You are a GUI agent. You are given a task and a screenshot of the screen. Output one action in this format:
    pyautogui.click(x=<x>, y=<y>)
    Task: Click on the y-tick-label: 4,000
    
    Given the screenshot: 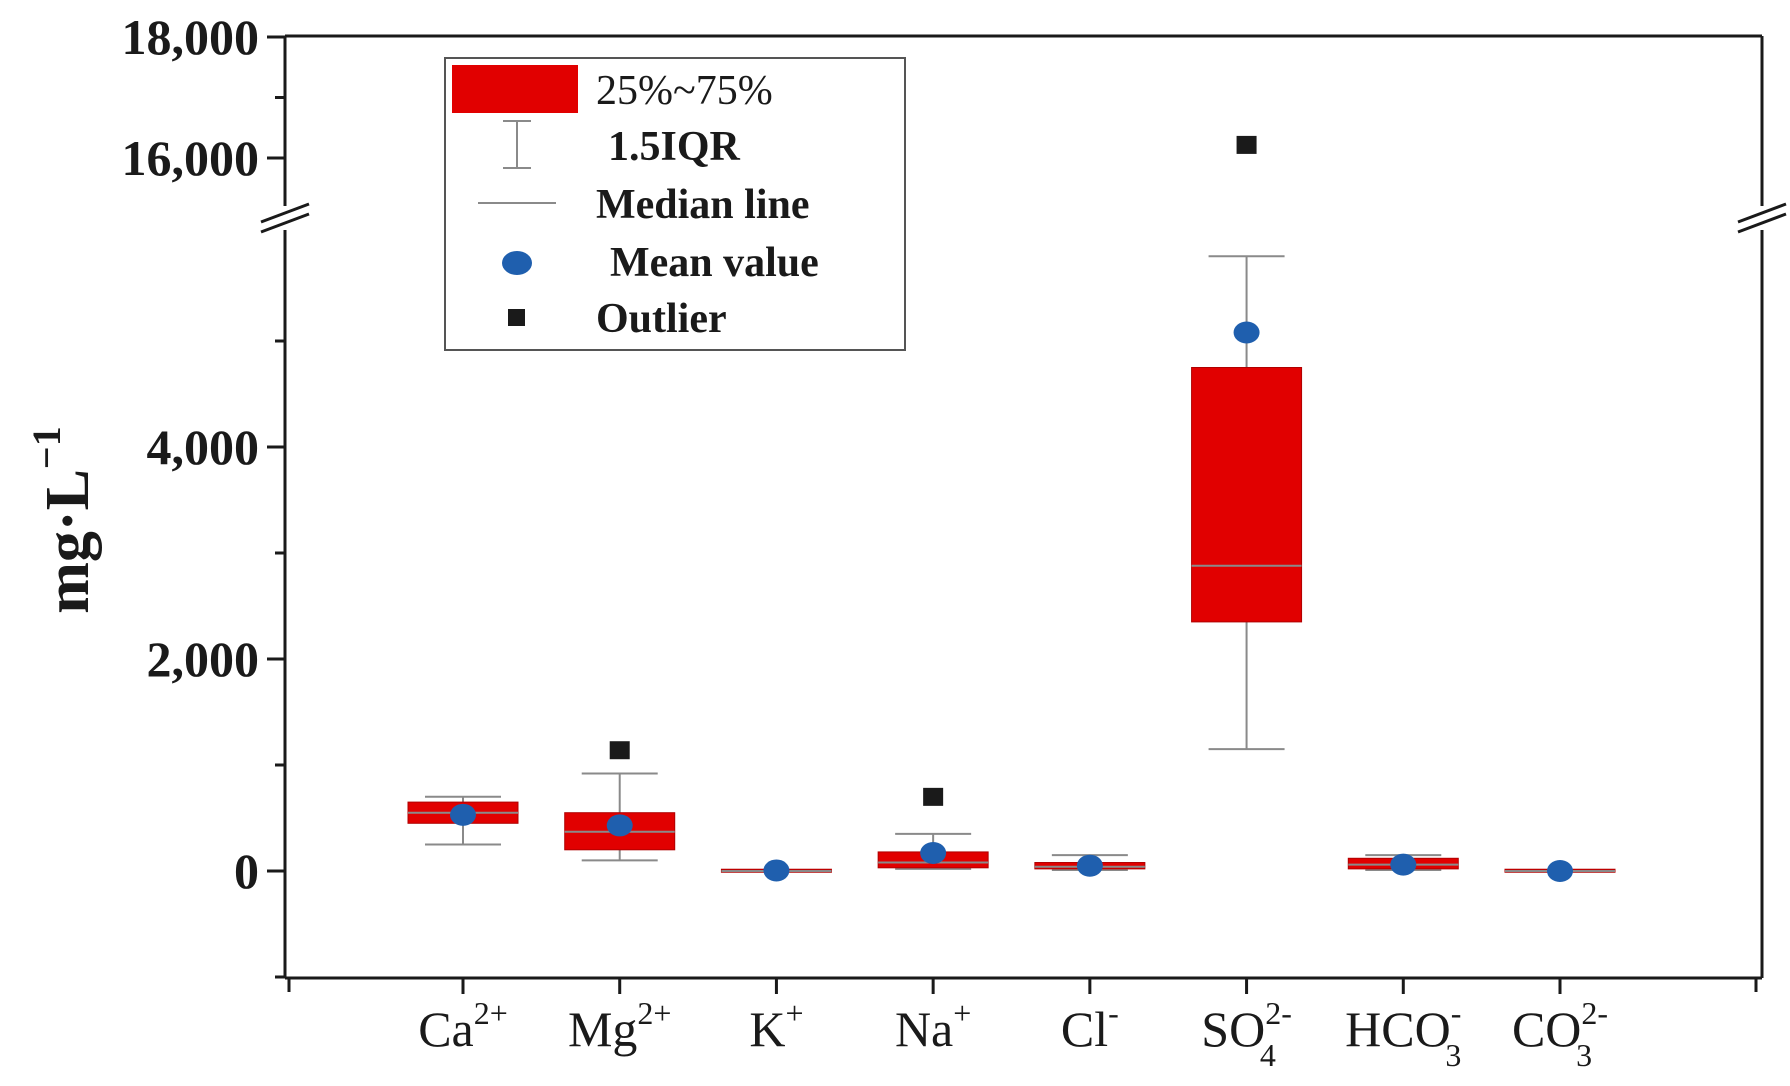 What is the action you would take?
    pyautogui.click(x=203, y=447)
    